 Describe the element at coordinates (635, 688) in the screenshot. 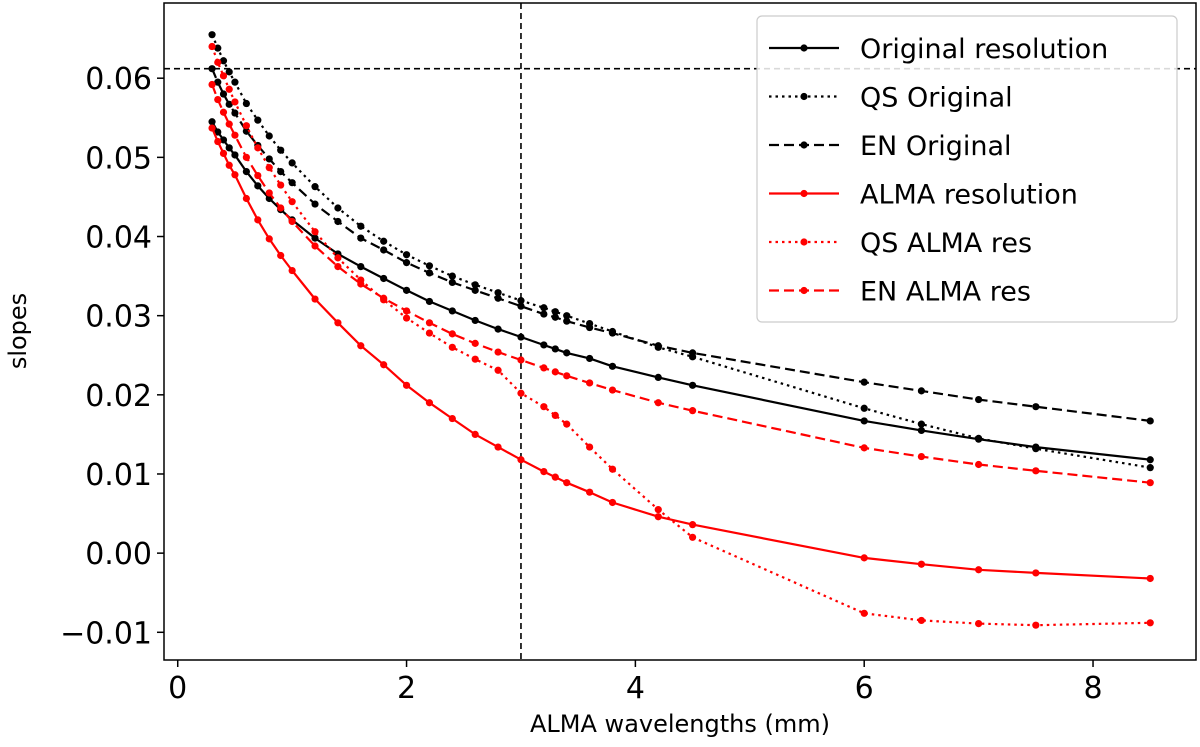

I see `x-tick-label: 4` at that location.